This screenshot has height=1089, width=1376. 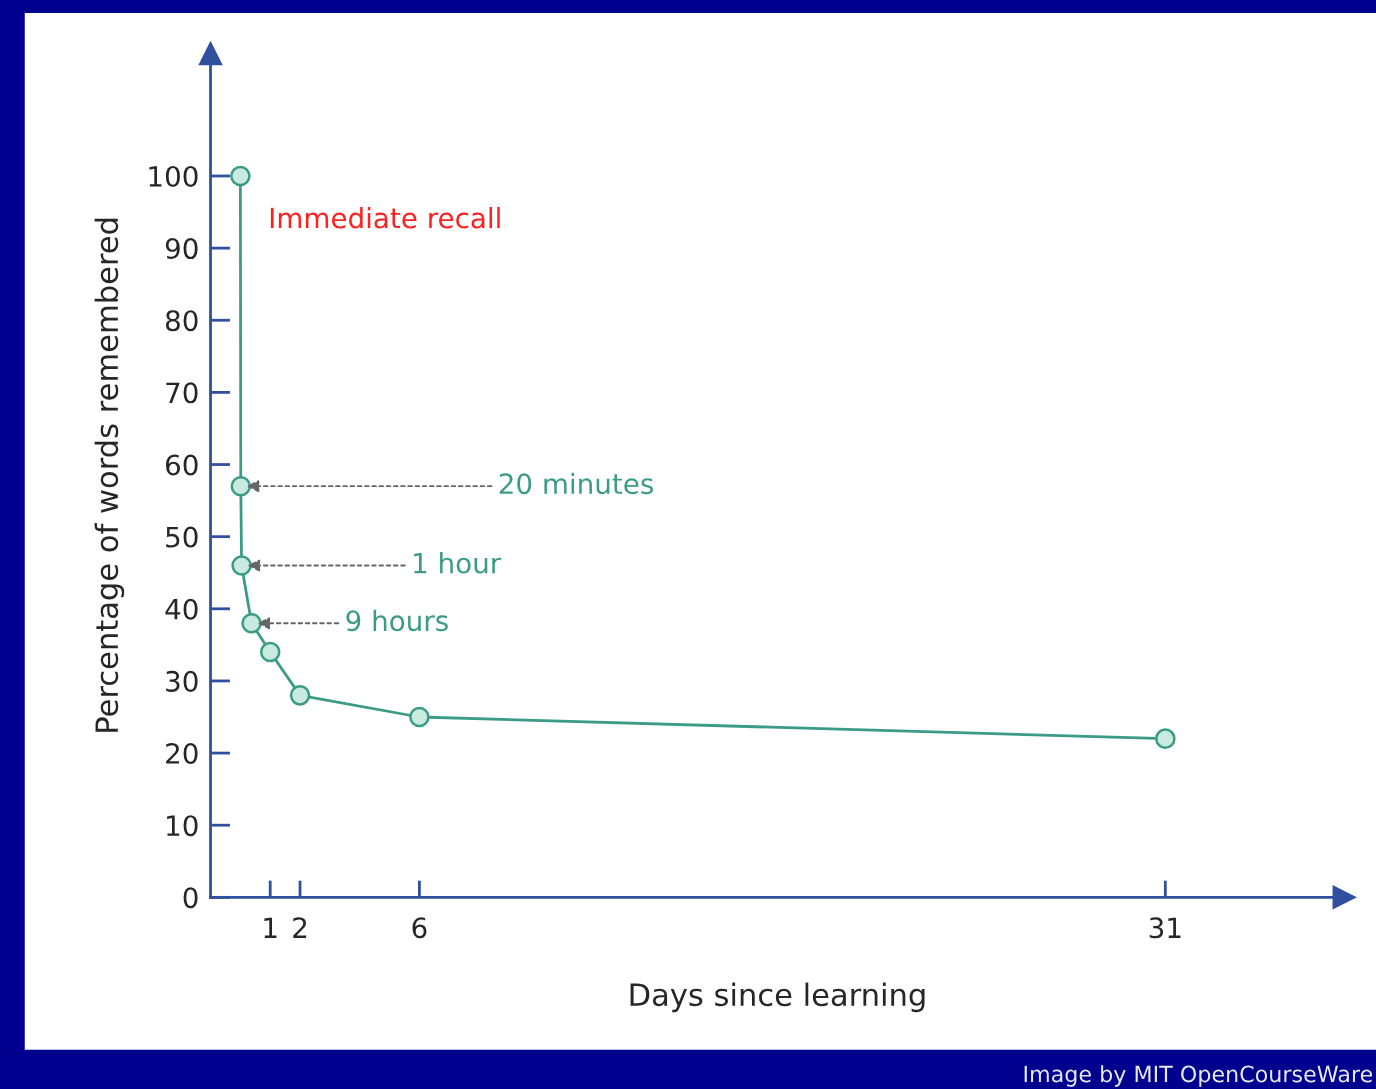 I want to click on y-tick-label: 30, so click(x=182, y=681).